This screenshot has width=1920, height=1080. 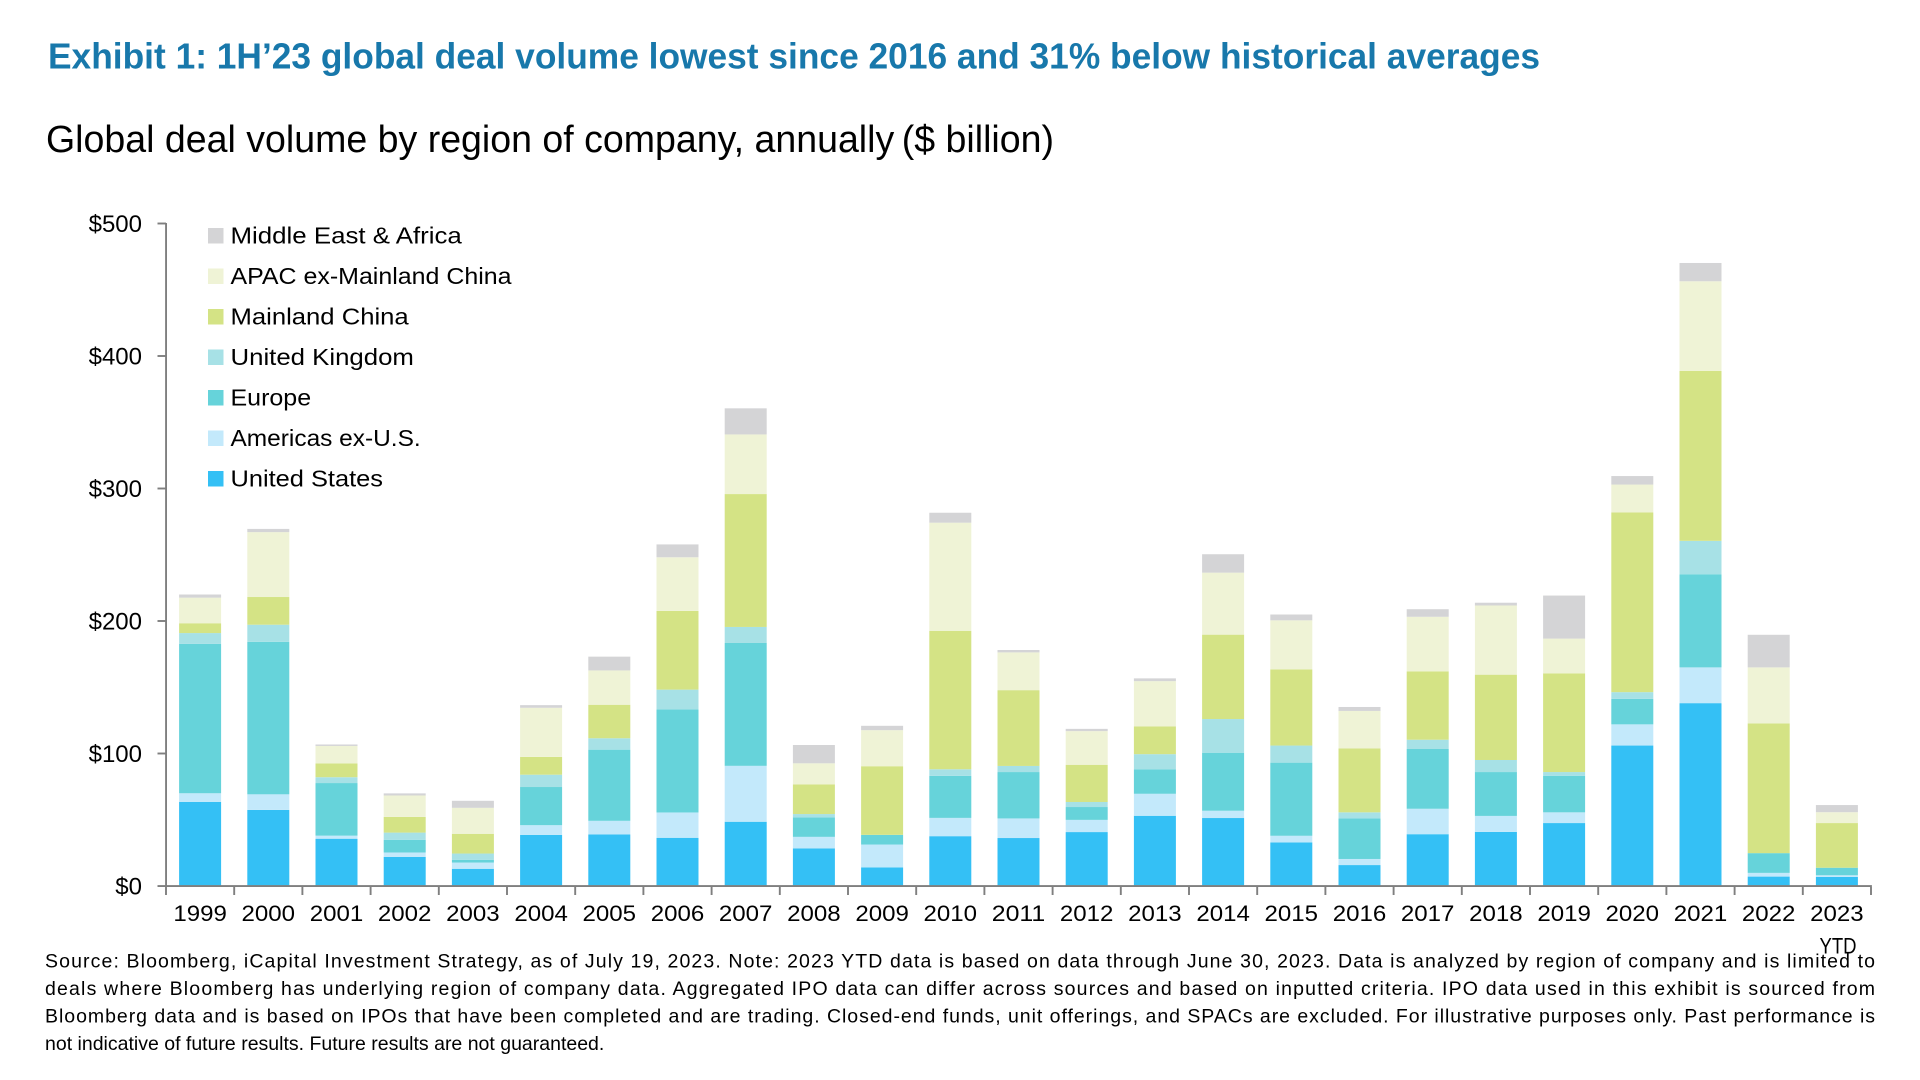 I want to click on svg-text: 2006, so click(x=678, y=913).